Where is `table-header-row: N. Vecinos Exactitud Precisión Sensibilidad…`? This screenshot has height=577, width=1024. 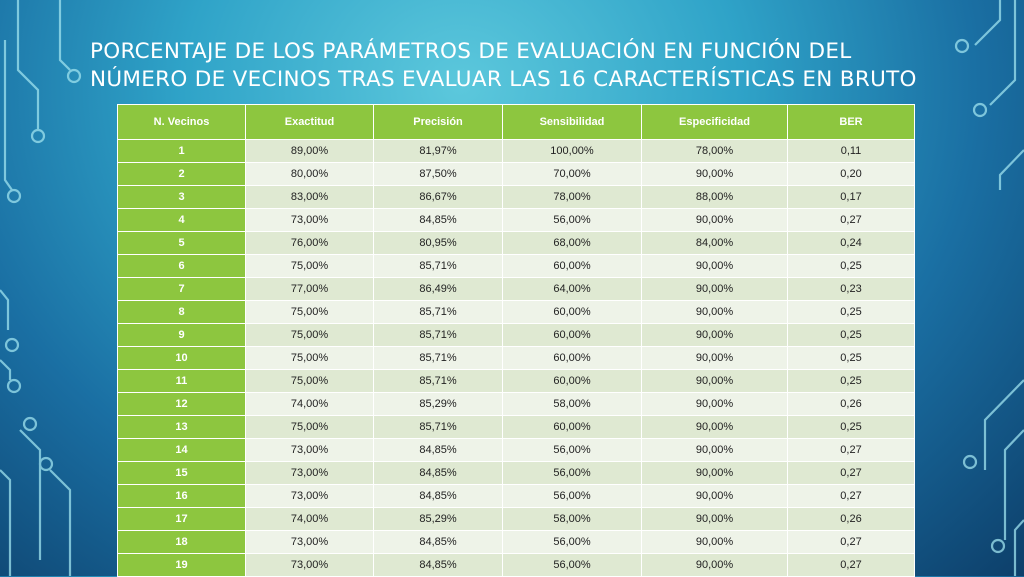
table-header-row: N. Vecinos Exactitud Precisión Sensibilidad… is located at coordinates (516, 122).